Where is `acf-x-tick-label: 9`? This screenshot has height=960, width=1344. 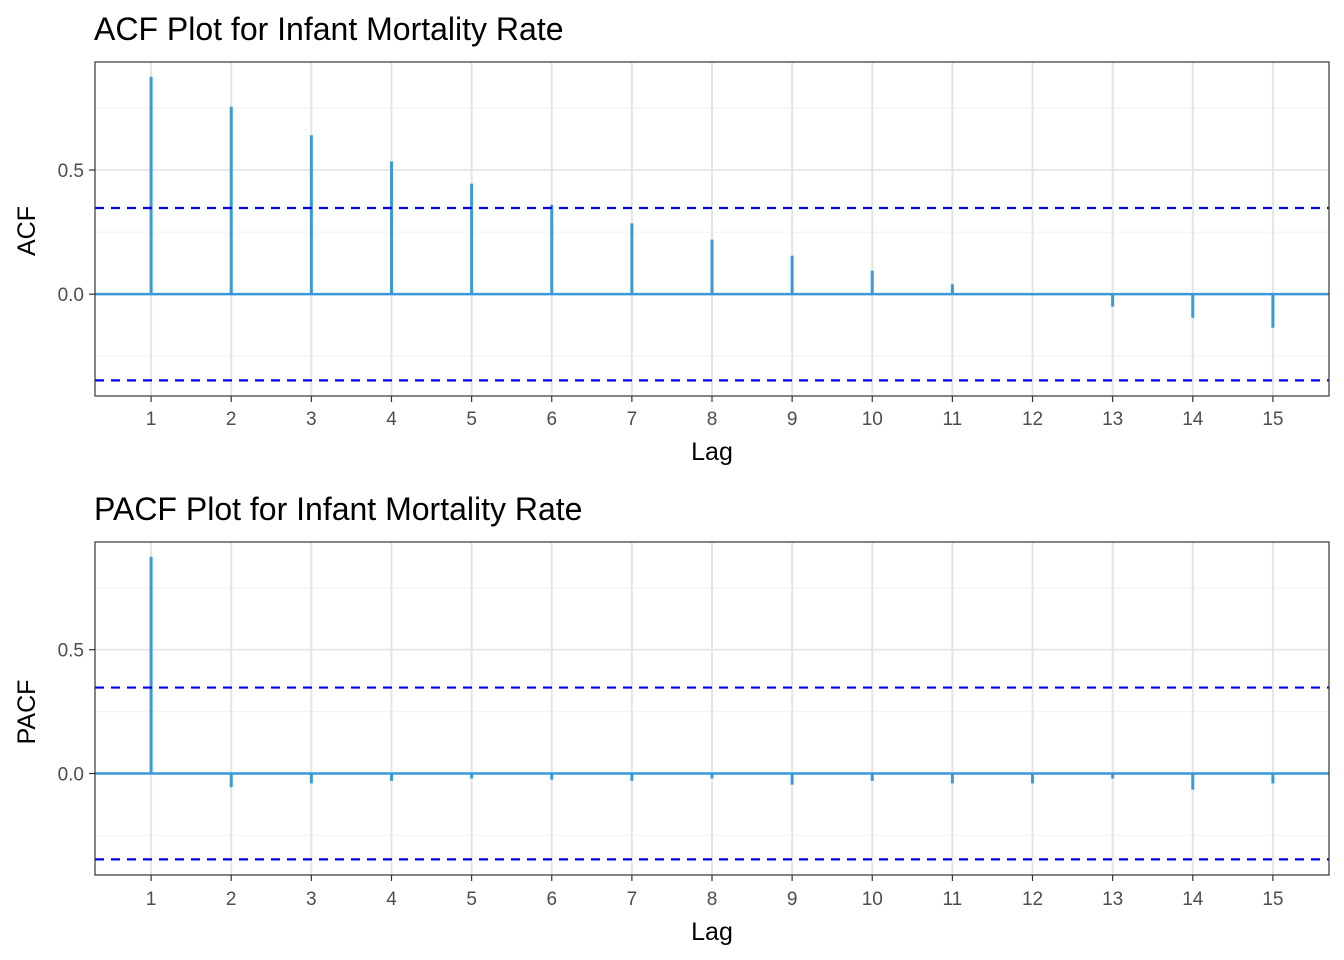 acf-x-tick-label: 9 is located at coordinates (792, 419).